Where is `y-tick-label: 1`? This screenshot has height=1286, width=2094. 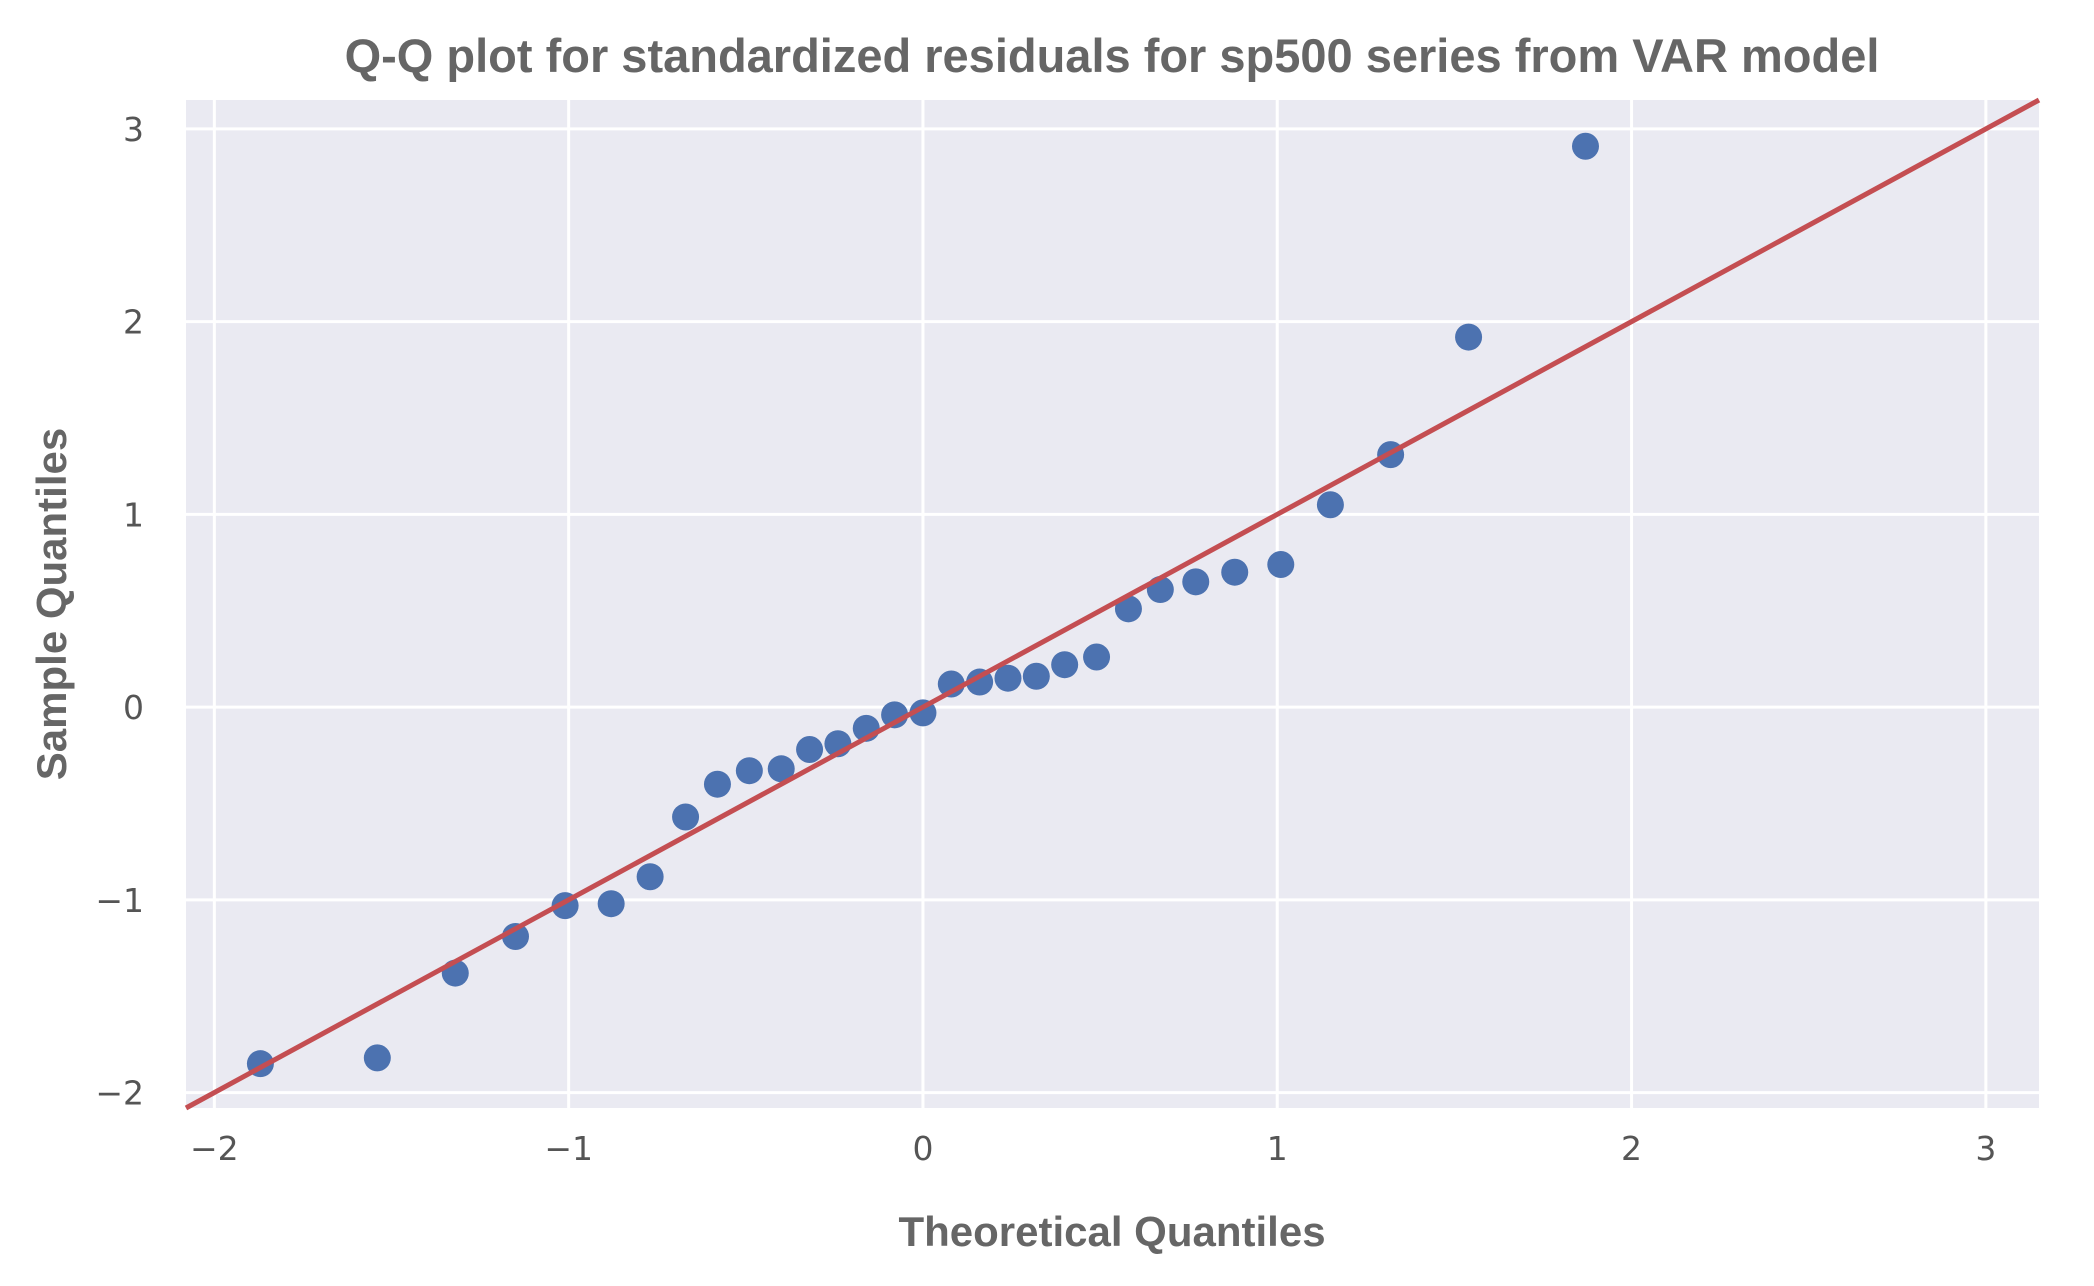
y-tick-label: 1 is located at coordinates (133, 514).